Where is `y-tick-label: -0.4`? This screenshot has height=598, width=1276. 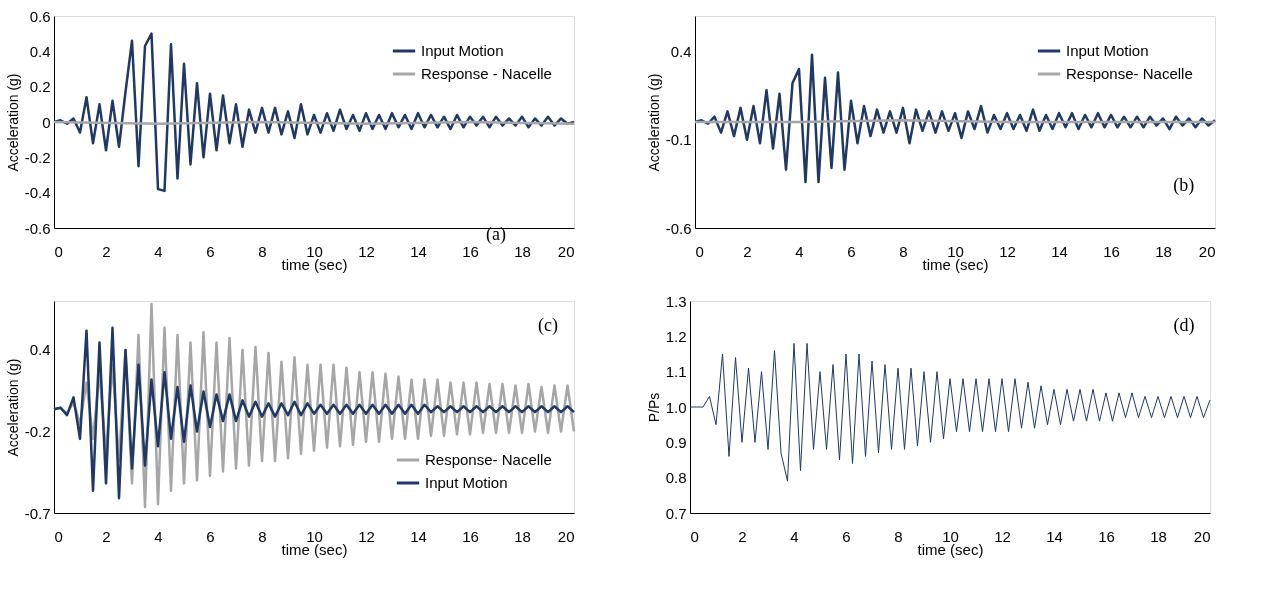 y-tick-label: -0.4 is located at coordinates (37, 193).